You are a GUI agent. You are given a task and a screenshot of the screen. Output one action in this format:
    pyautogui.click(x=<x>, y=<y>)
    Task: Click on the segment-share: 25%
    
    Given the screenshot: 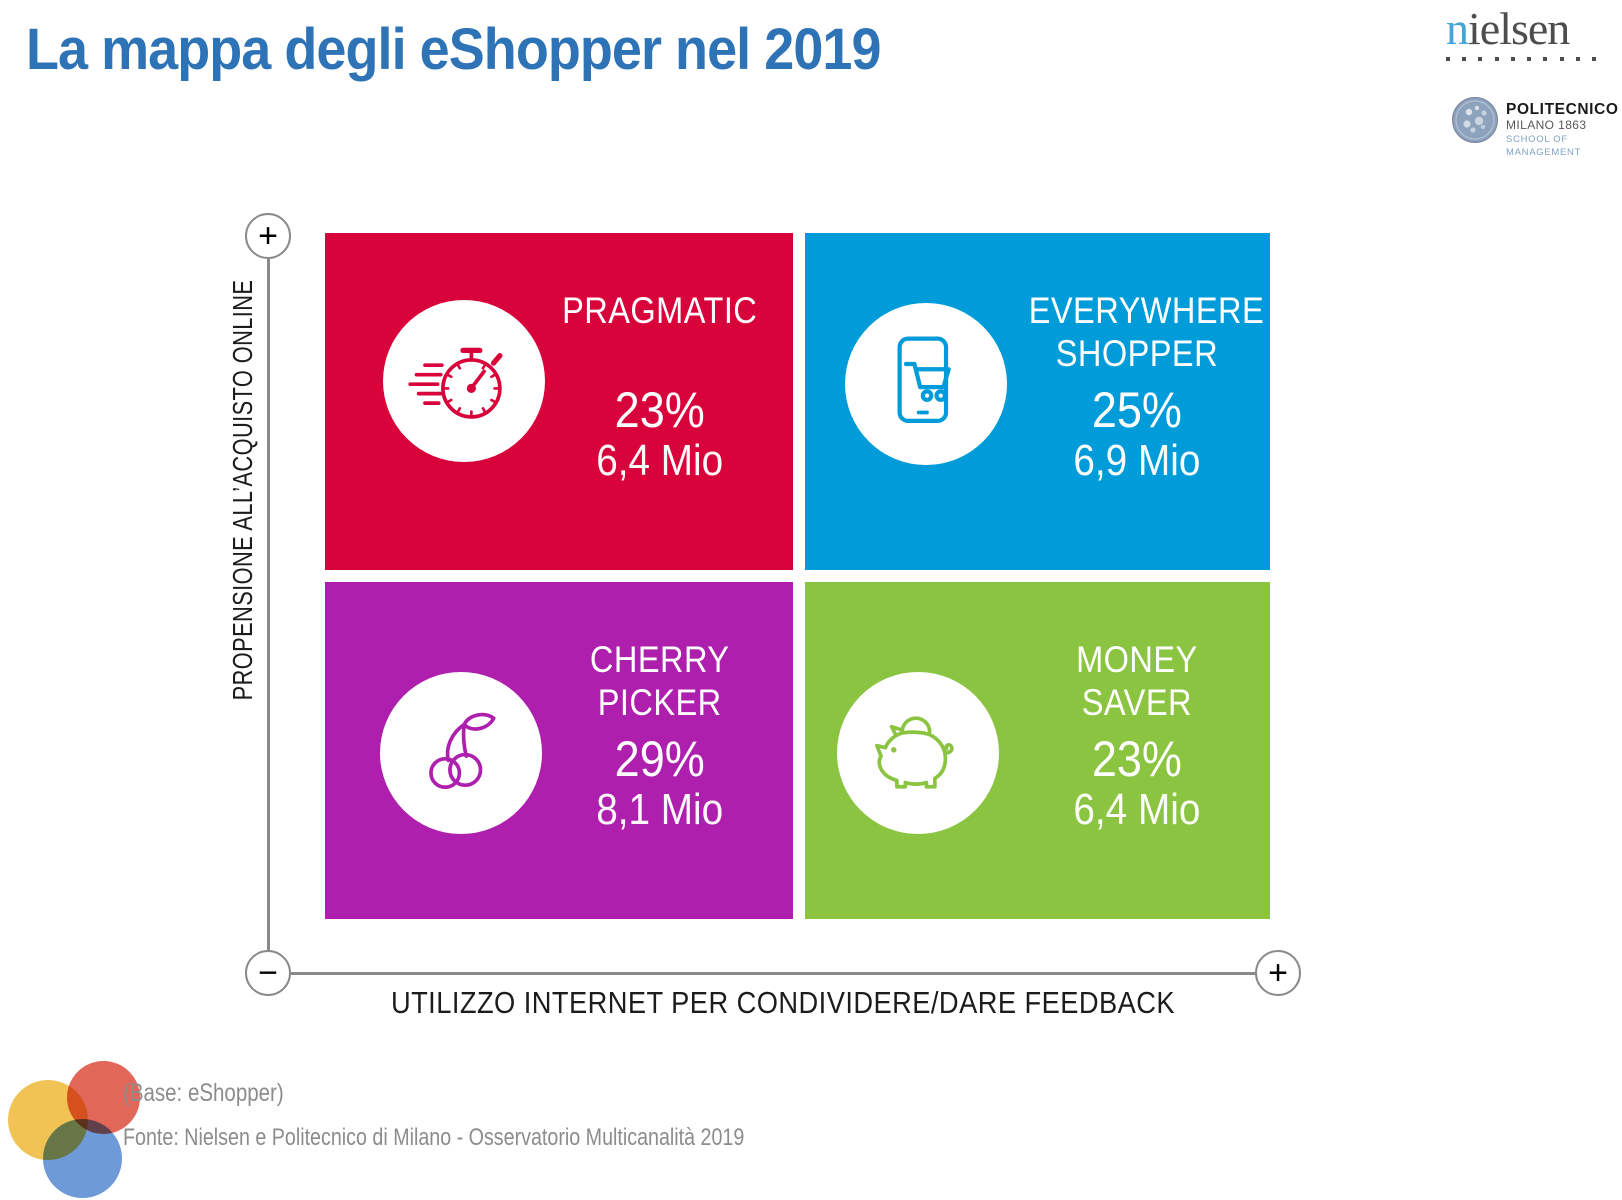 What is the action you would take?
    pyautogui.click(x=1137, y=410)
    